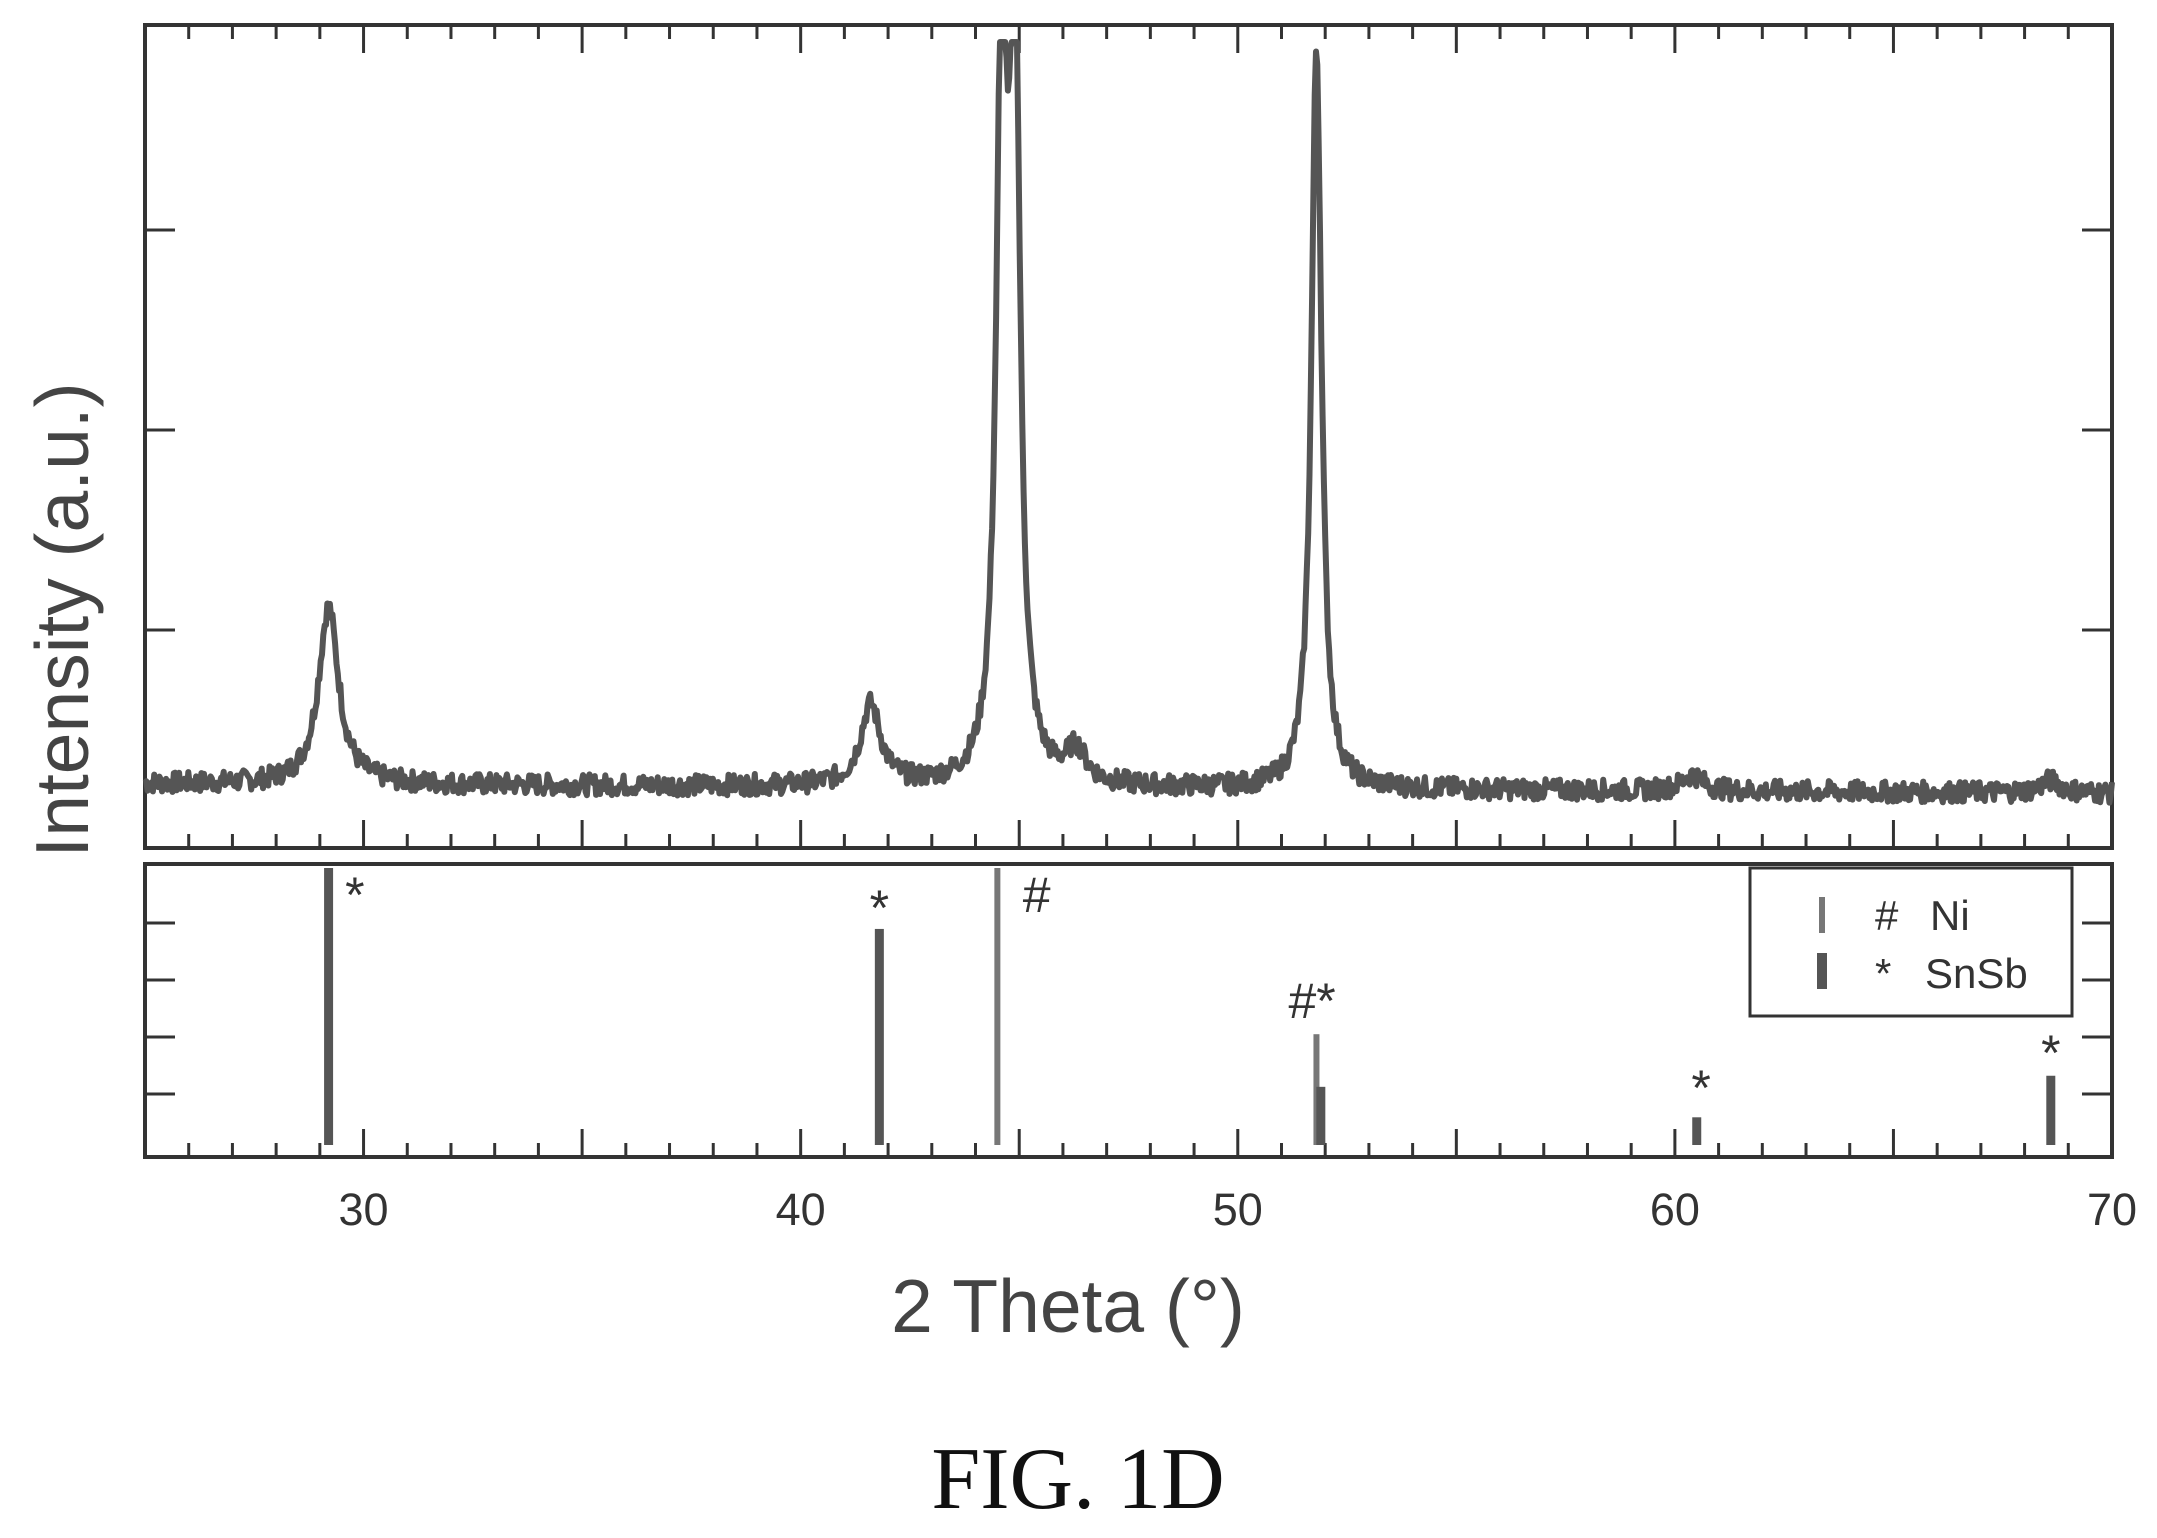 This screenshot has width=2157, height=1538. Describe the element at coordinates (1311, 1001) in the screenshot. I see `peak-marker: #*` at that location.